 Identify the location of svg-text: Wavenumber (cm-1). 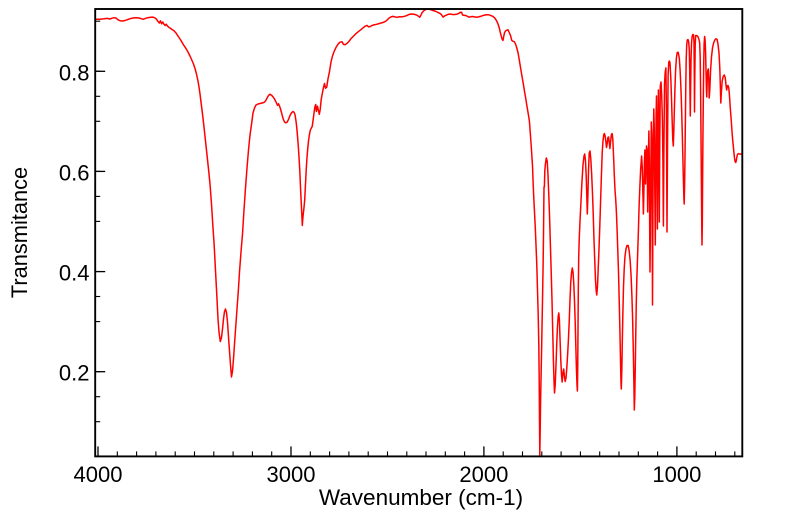
(421, 497).